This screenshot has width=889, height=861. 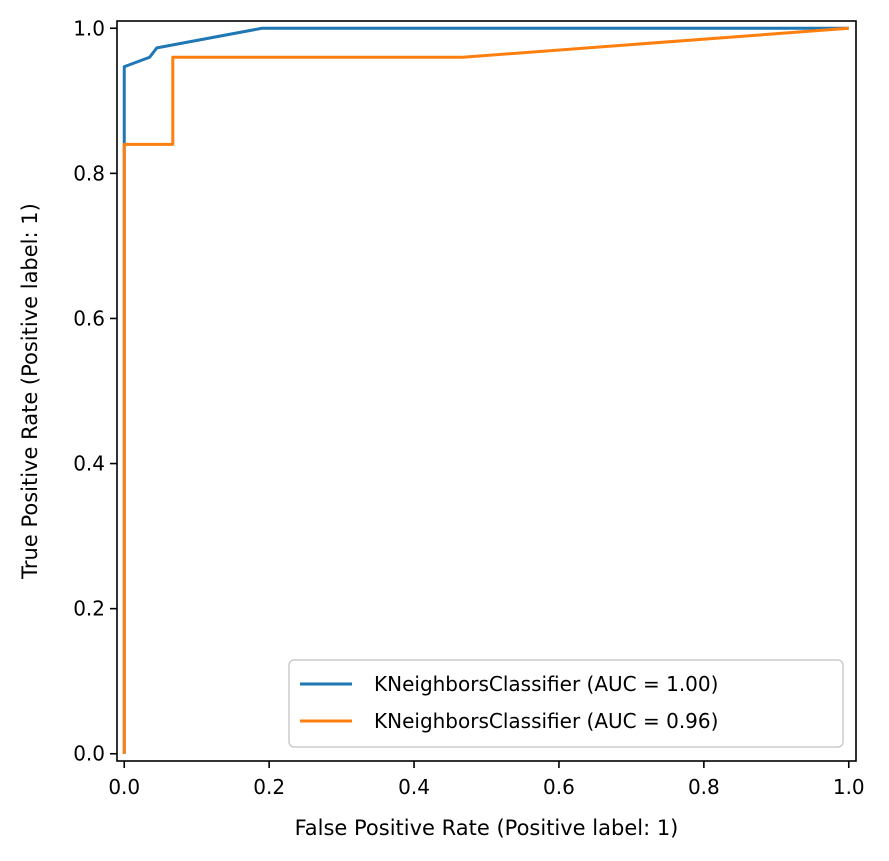 I want to click on x-tick-label: 0.6, so click(x=559, y=787).